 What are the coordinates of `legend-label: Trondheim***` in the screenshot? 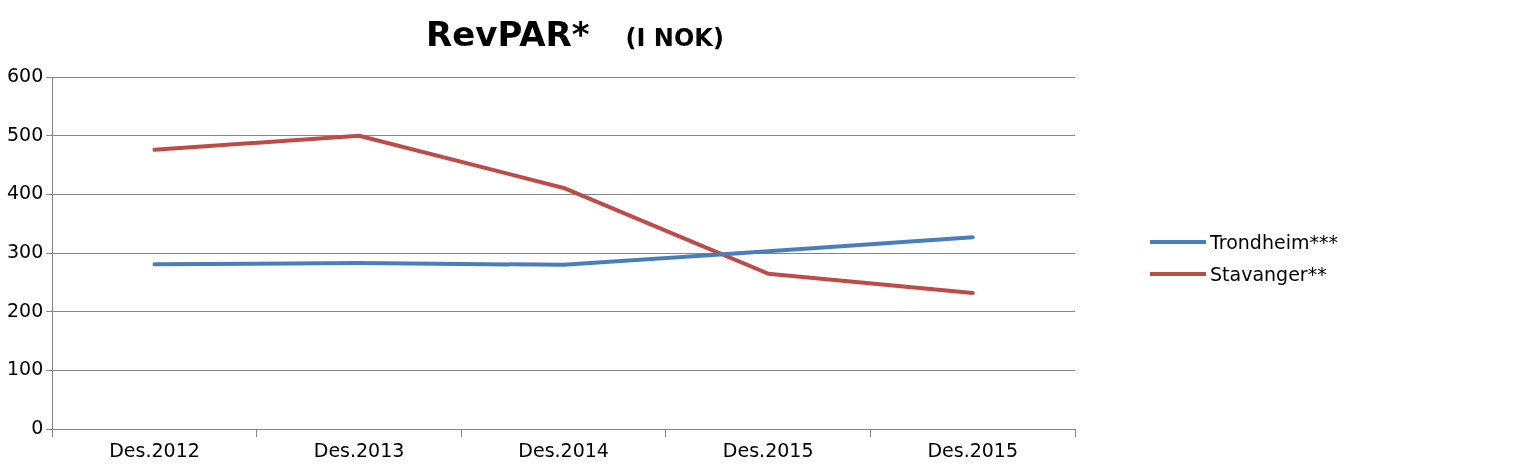 It's located at (1274, 242).